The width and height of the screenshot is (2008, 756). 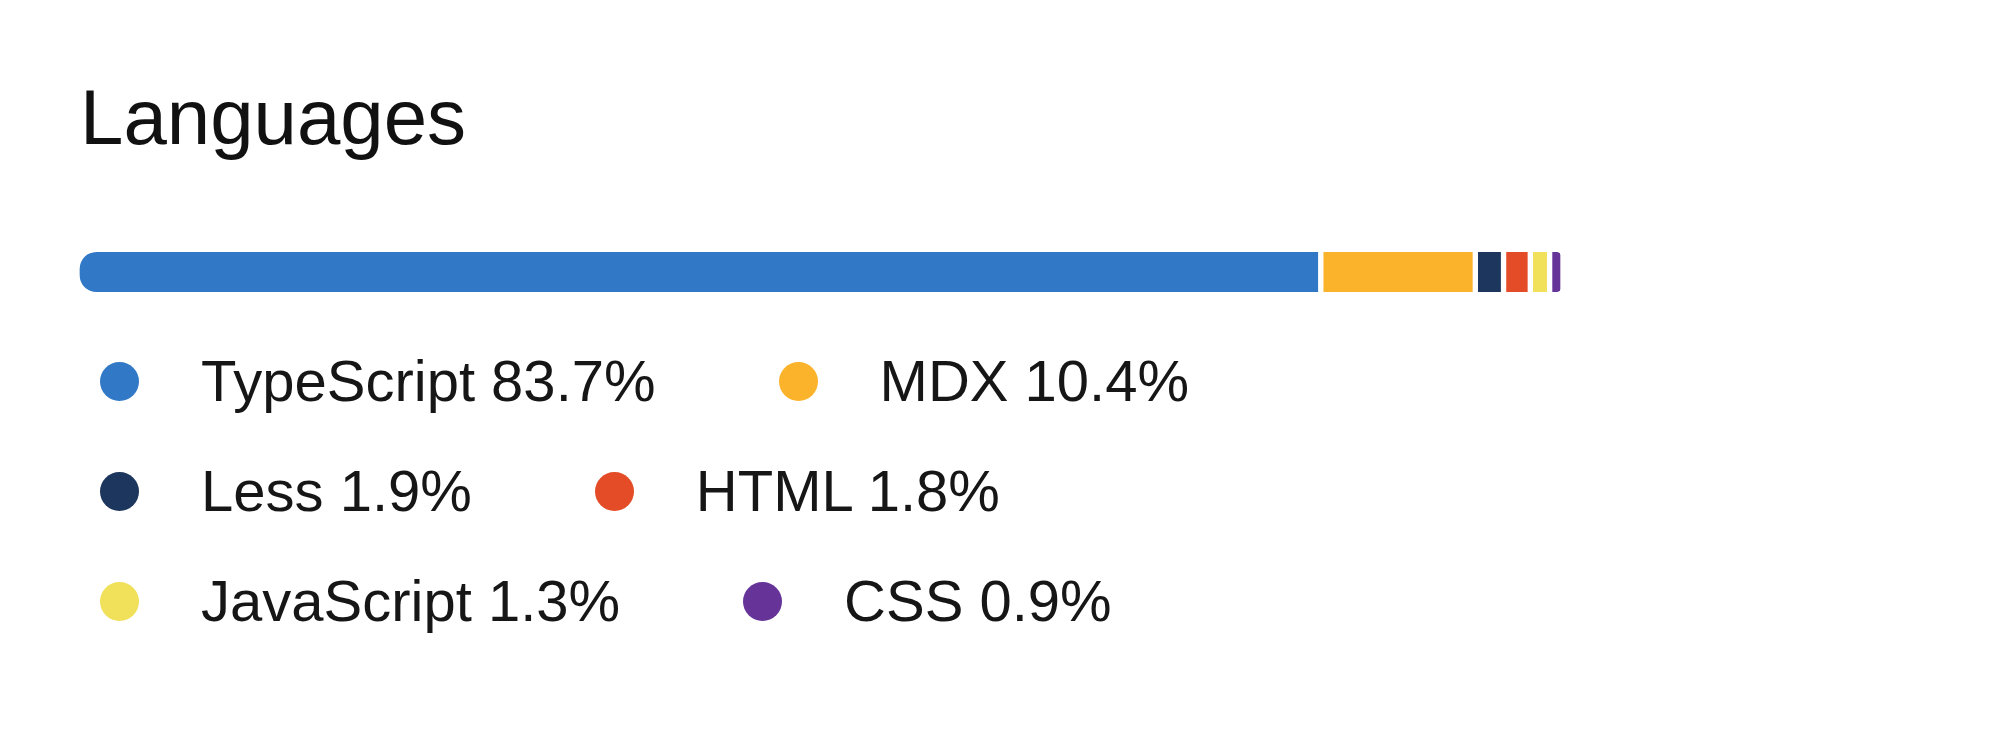 What do you see at coordinates (847, 490) in the screenshot?
I see `legend-label: HTML 1.8%` at bounding box center [847, 490].